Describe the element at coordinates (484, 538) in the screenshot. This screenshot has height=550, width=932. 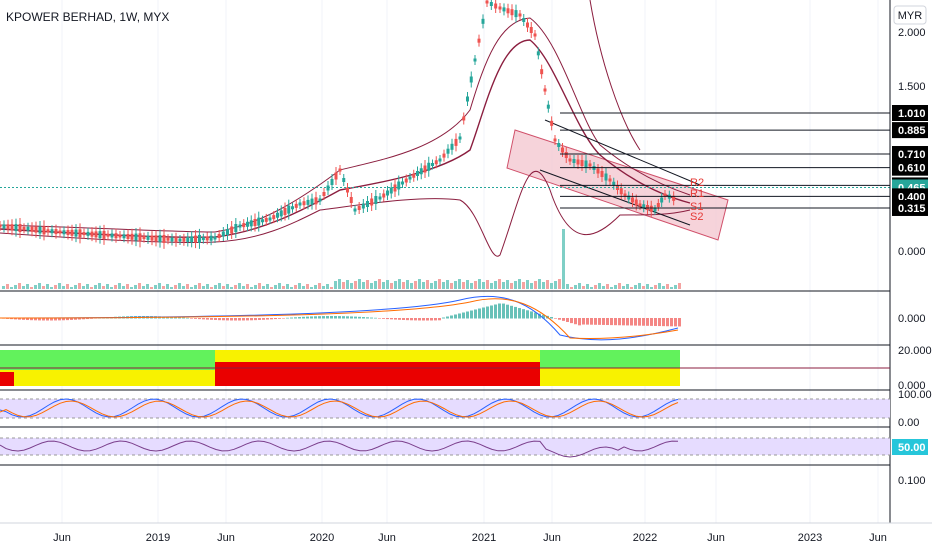
I see `x-label: 2021` at that location.